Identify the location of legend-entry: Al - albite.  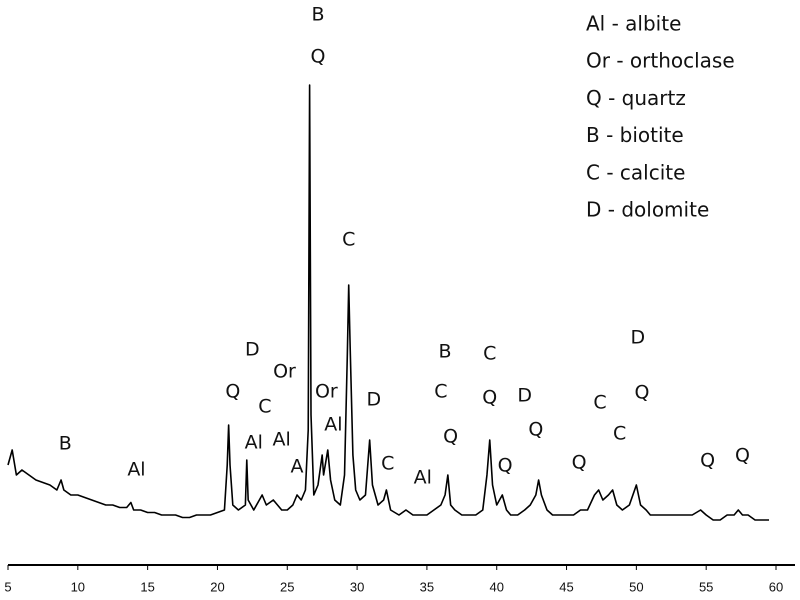
(633, 24).